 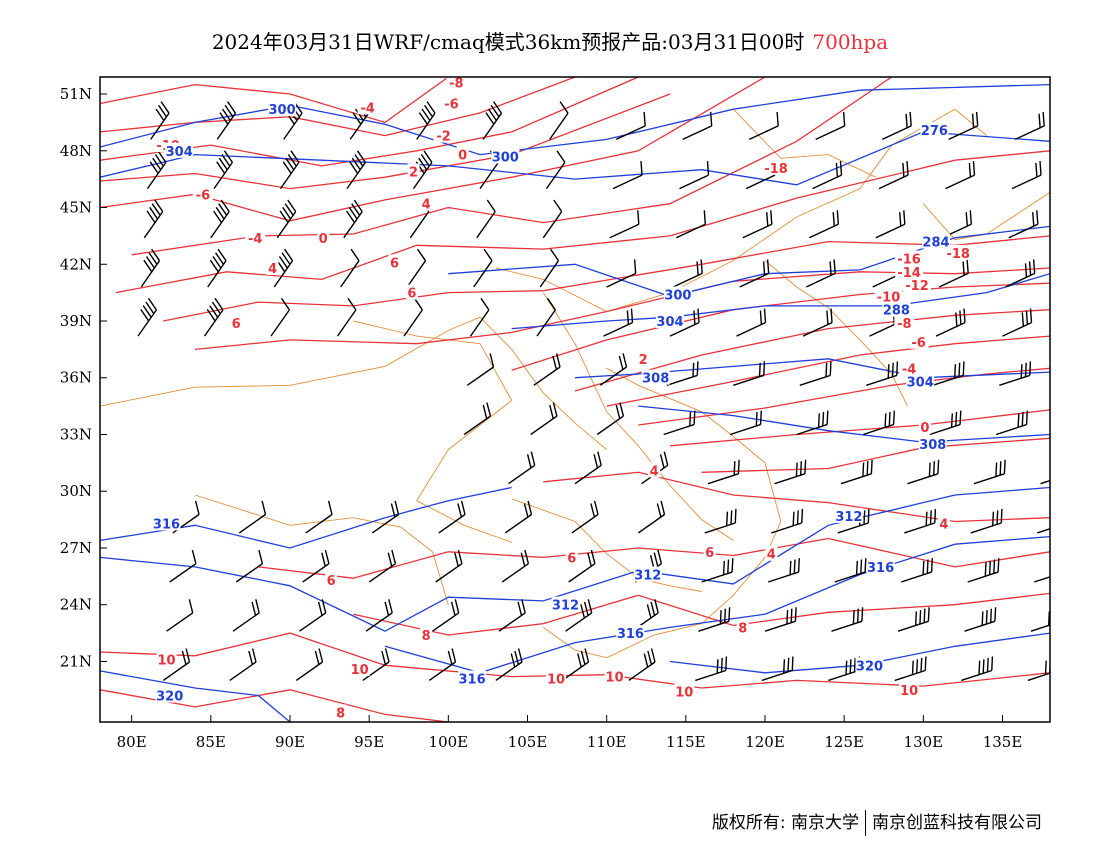 I want to click on lon-tick-label: 120E, so click(x=765, y=742).